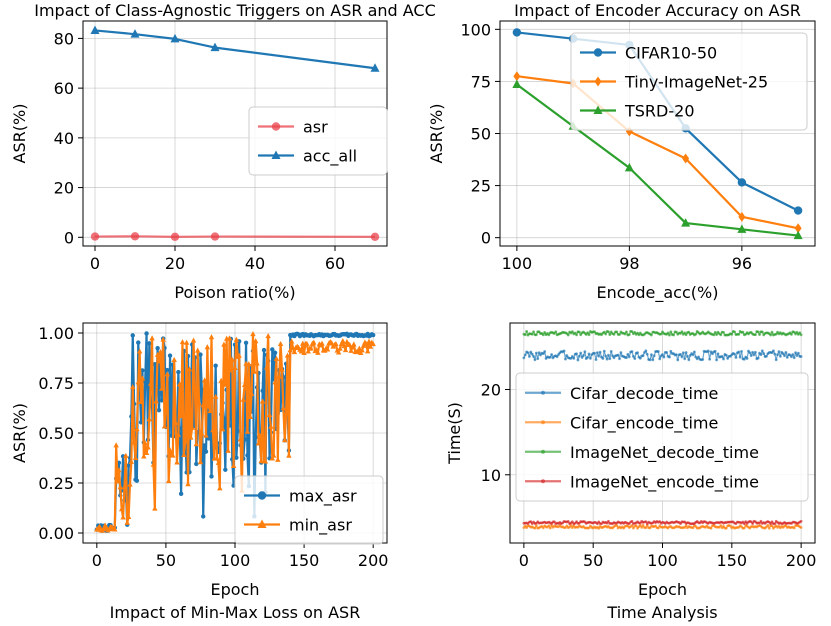 The height and width of the screenshot is (626, 831). I want to click on x-tick-label: 200, so click(801, 560).